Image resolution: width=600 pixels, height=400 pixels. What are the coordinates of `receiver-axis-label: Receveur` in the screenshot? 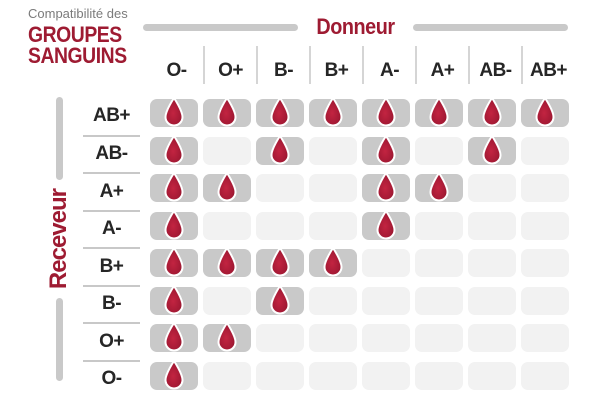 It's located at (58, 239).